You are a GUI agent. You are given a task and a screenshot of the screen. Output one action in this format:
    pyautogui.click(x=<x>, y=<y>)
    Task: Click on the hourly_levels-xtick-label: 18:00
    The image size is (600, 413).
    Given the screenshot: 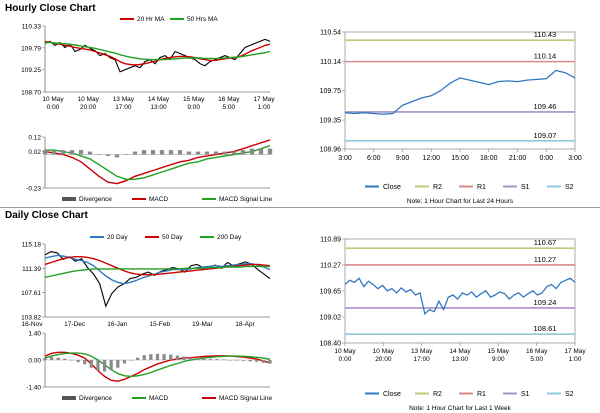 What is the action you would take?
    pyautogui.click(x=489, y=158)
    